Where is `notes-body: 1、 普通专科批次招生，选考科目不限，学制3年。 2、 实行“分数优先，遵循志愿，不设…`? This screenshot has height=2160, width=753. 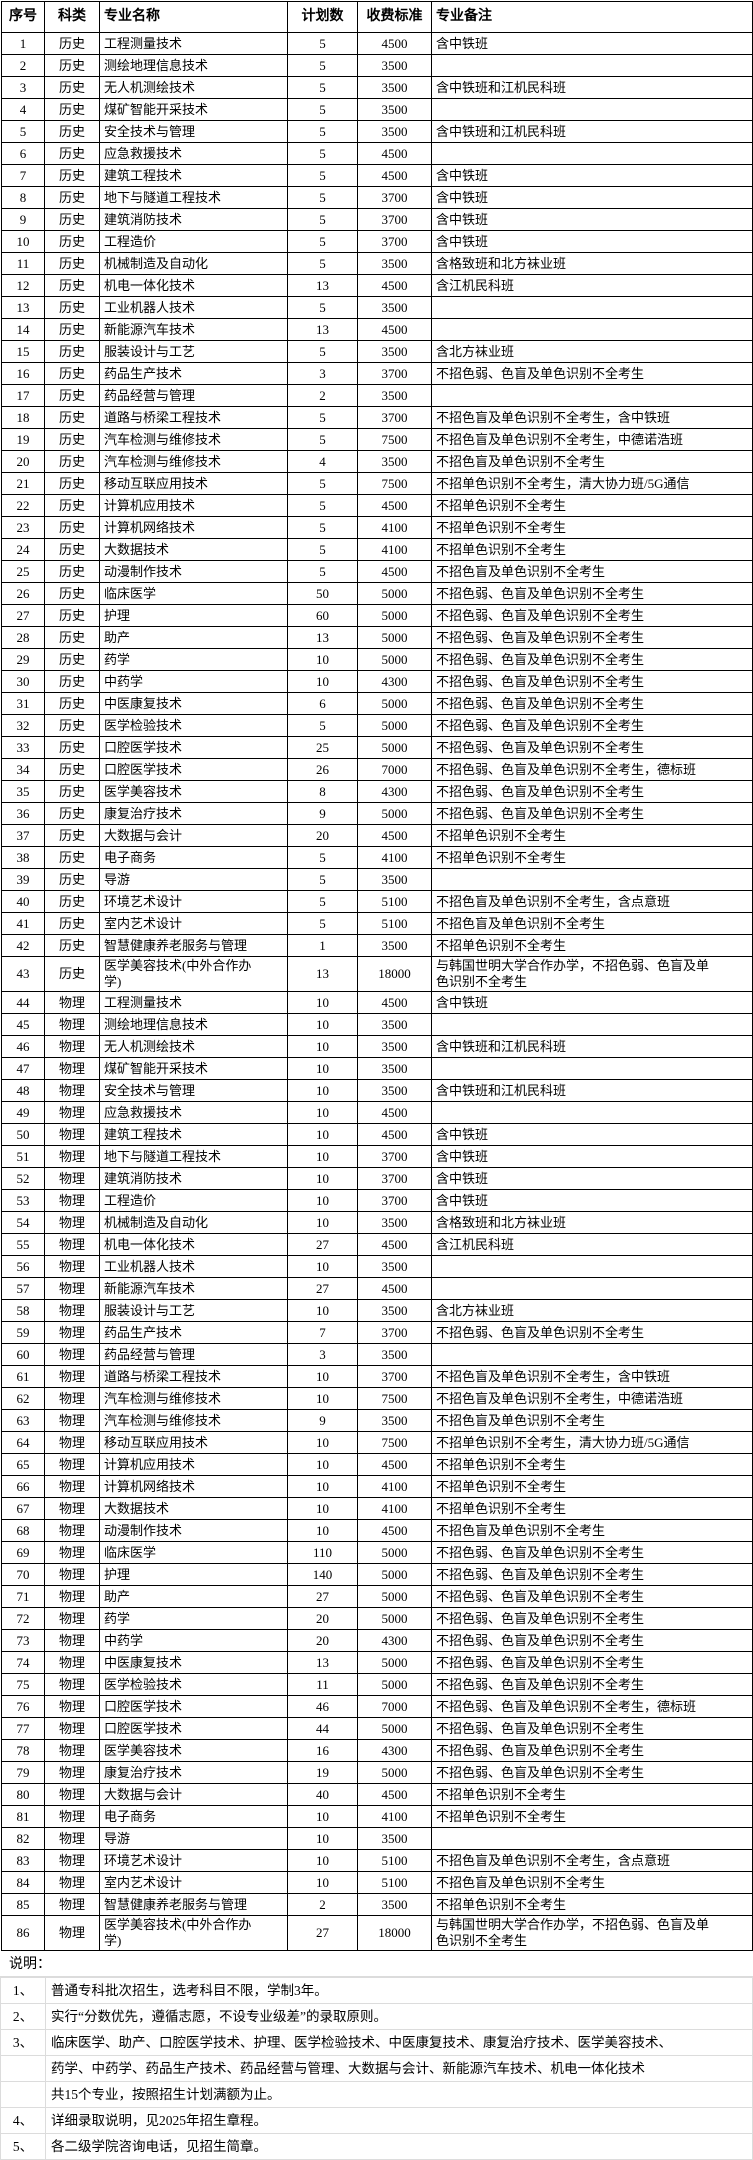
notes-body: 1、 普通专科批次招生，选考科目不限，学制3年。 2、 实行“分数优先，遵循志愿，不设… is located at coordinates (376, 2068).